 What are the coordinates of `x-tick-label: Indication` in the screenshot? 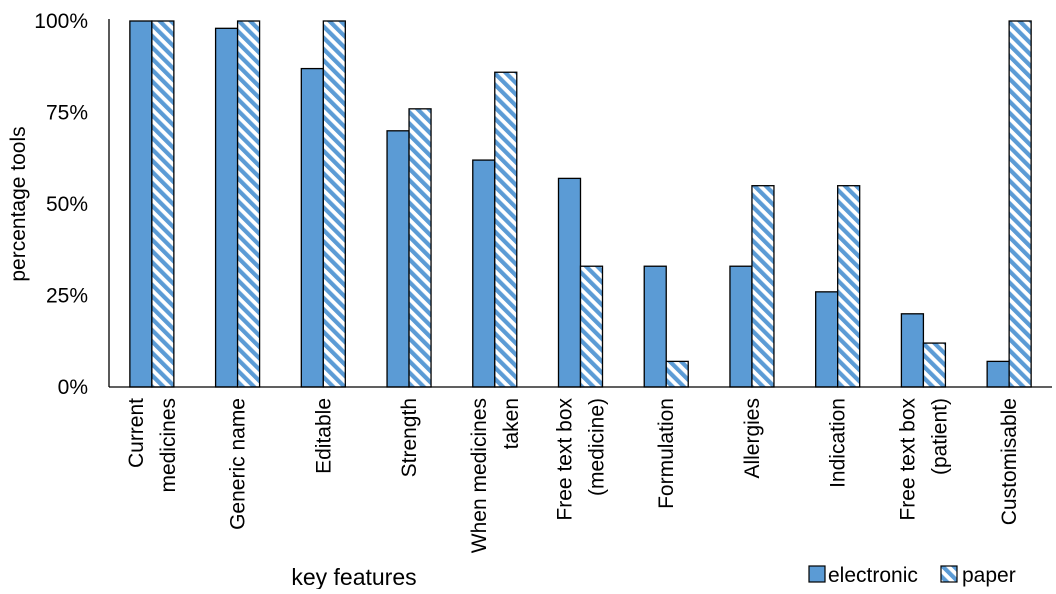 It's located at (838, 443).